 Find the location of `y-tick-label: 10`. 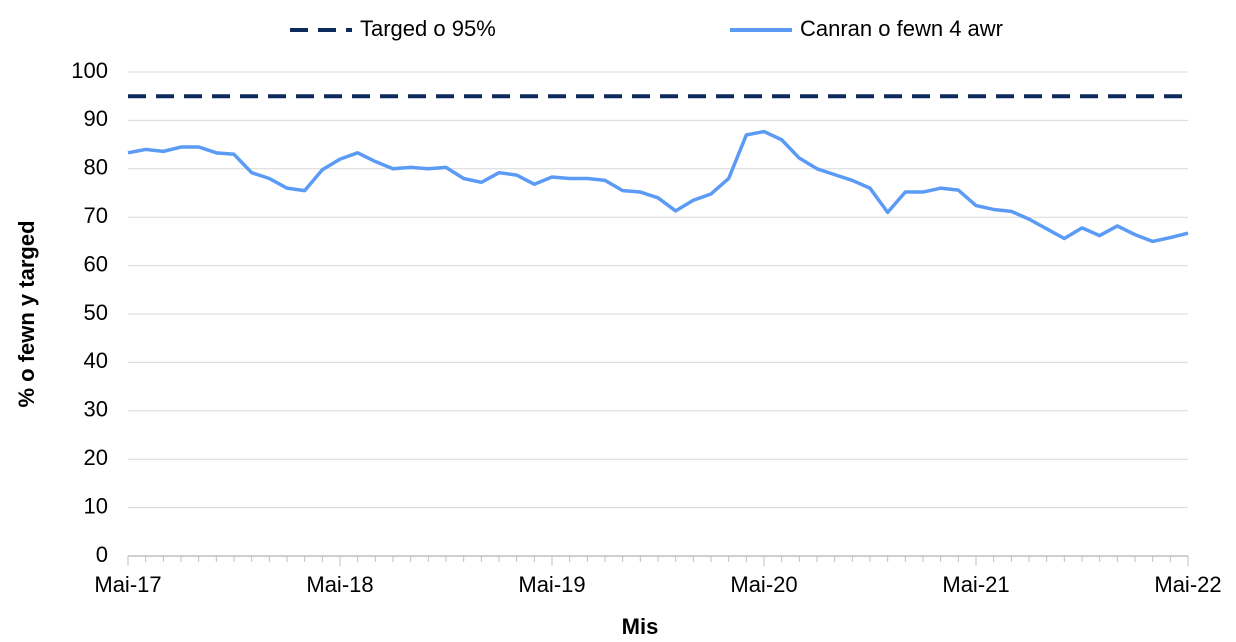

y-tick-label: 10 is located at coordinates (96, 505).